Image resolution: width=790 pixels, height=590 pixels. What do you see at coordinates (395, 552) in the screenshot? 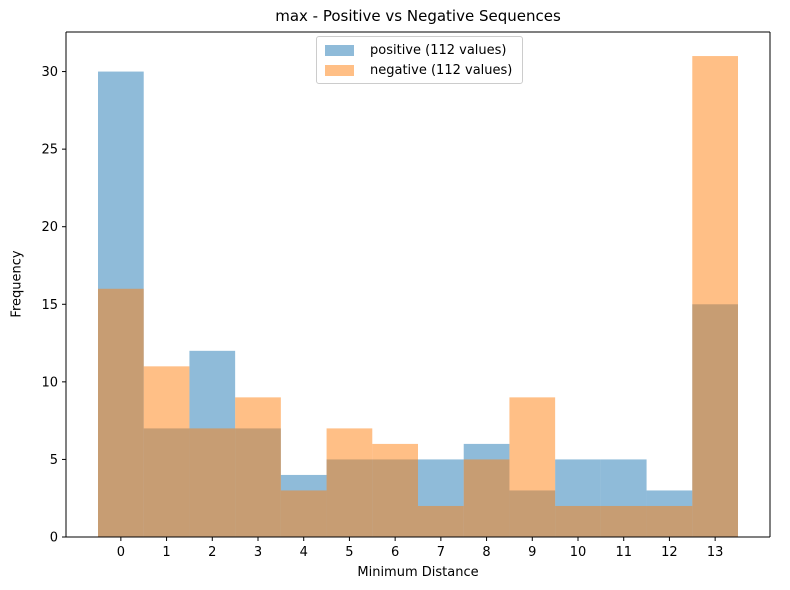
I see `x-tick-label-6: 6` at bounding box center [395, 552].